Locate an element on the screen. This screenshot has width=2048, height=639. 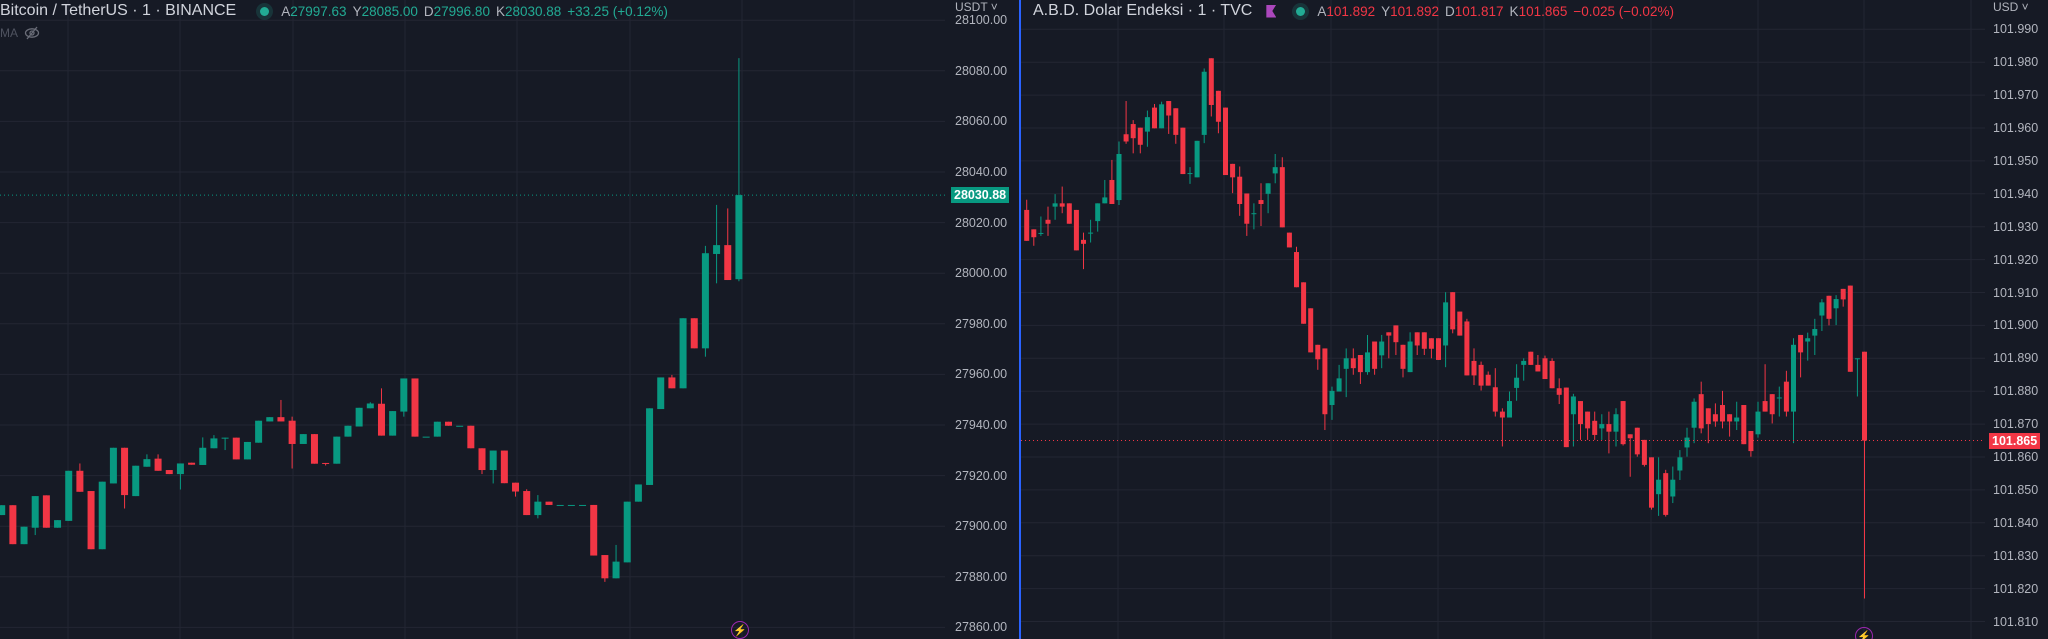
y-tick-label: 101.940 is located at coordinates (2016, 193).